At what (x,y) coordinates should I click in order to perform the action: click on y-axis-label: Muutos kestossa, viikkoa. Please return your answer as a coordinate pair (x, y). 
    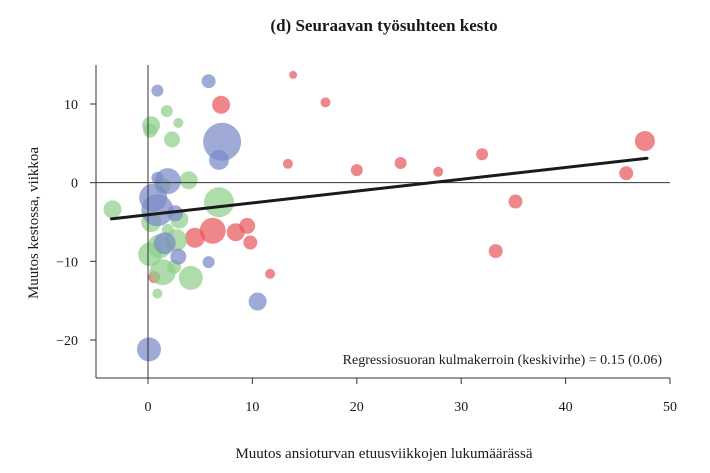
    Looking at the image, I should click on (34, 223).